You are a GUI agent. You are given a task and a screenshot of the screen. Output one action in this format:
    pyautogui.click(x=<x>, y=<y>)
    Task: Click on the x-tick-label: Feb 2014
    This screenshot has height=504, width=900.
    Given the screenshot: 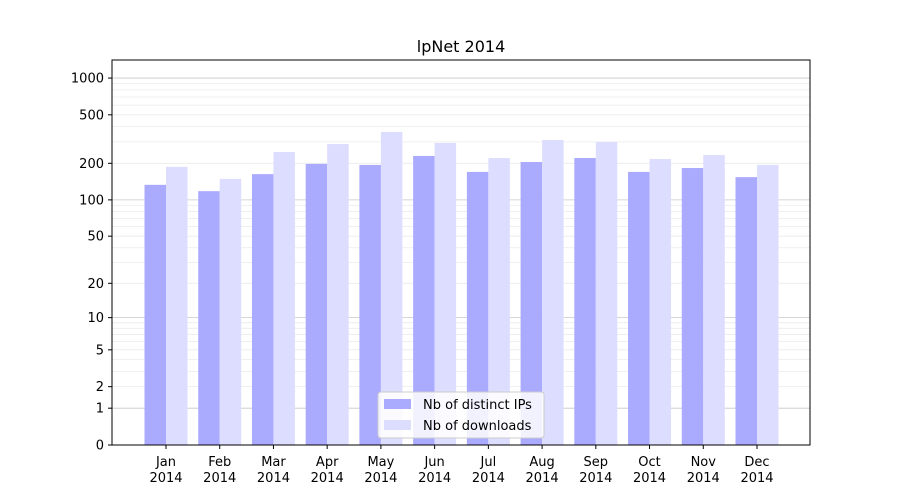 What is the action you would take?
    pyautogui.click(x=219, y=470)
    